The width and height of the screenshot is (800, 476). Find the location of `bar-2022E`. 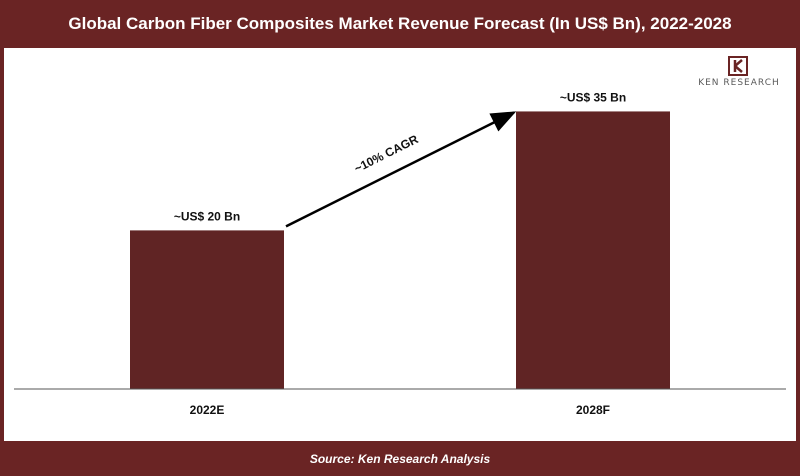

bar-2022E is located at coordinates (207, 309).